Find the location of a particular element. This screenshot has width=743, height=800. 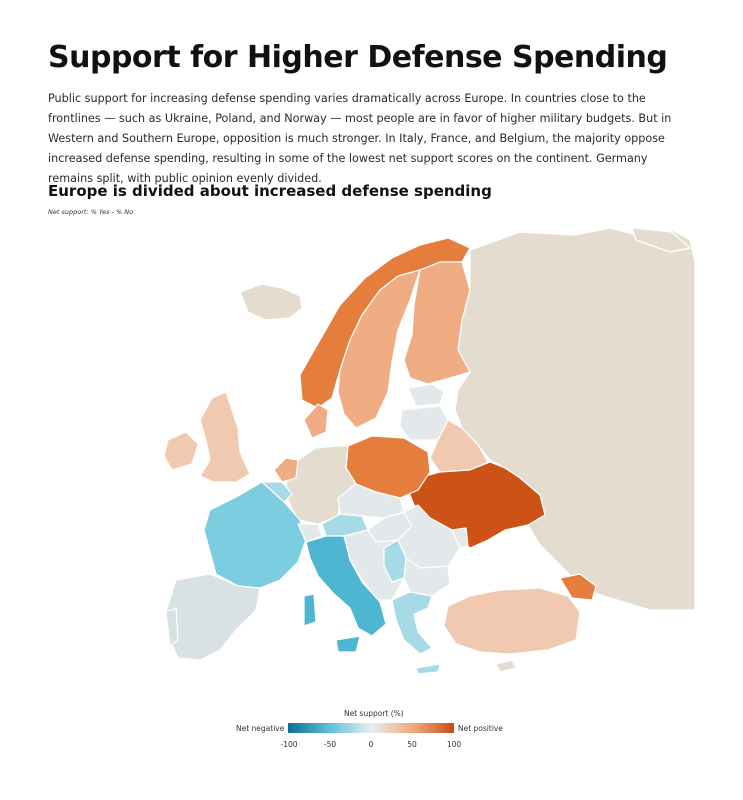

country-moldova is located at coordinates (460, 538).